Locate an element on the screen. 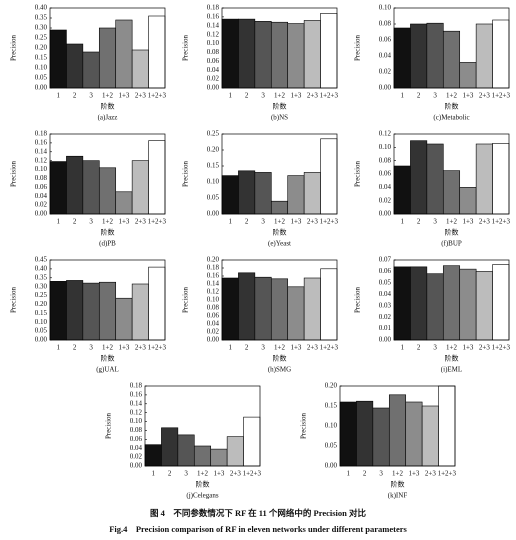  y-tick-label: 0.20 is located at coordinates (331, 386).